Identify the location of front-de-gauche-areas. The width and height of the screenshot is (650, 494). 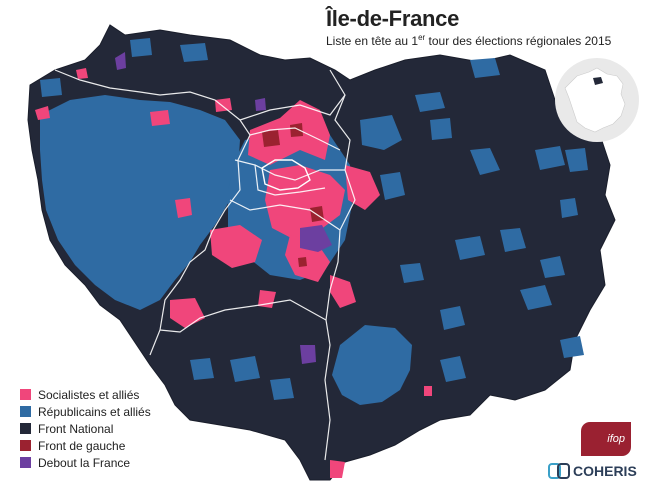
(293, 195).